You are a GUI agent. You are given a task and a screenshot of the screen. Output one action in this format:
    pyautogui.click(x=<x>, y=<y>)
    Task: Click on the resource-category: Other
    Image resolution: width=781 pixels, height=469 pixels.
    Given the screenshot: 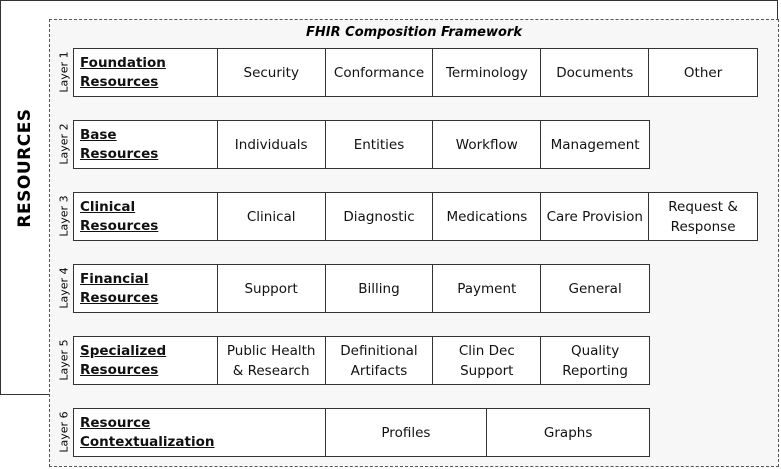 What is the action you would take?
    pyautogui.click(x=703, y=72)
    